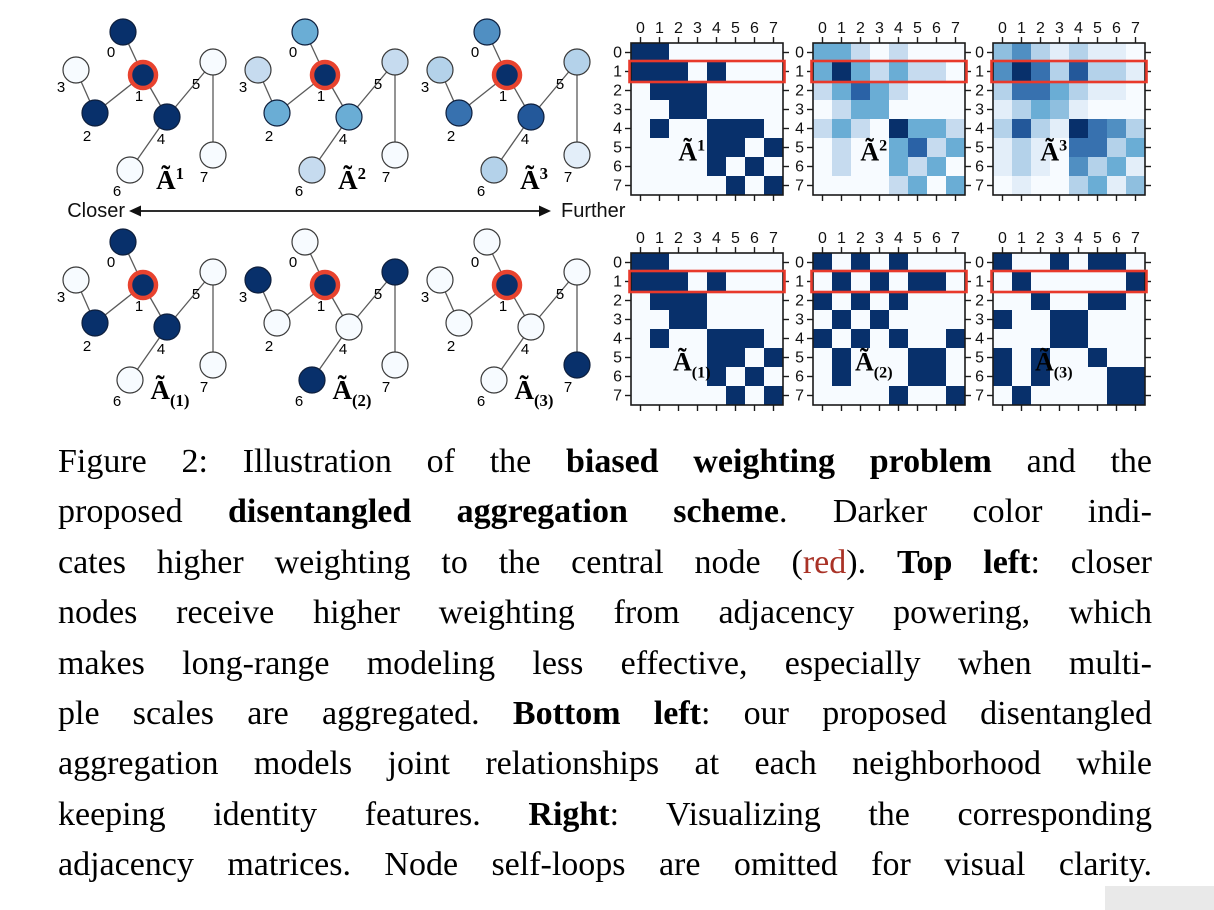 This screenshot has height=910, width=1214. Describe the element at coordinates (773, 239) in the screenshot. I see `matrix-col-label: 7` at that location.